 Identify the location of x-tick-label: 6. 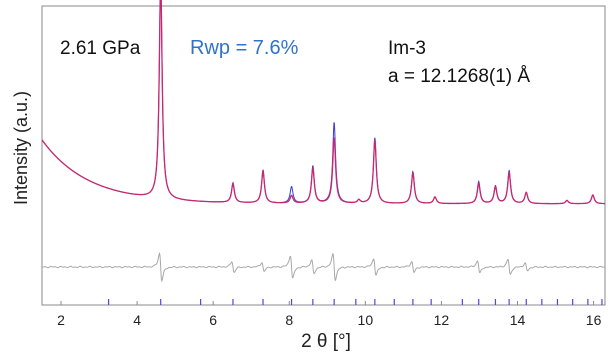
(213, 320).